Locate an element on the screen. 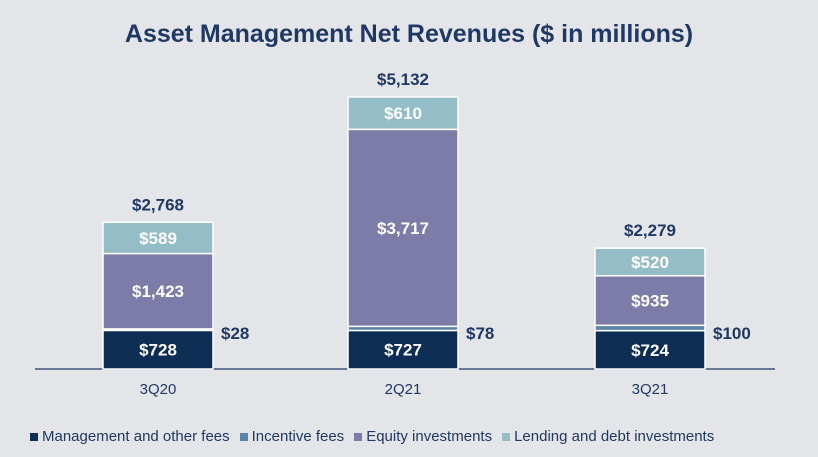 The image size is (818, 457). data-label-3q20-3: $589 is located at coordinates (158, 238).